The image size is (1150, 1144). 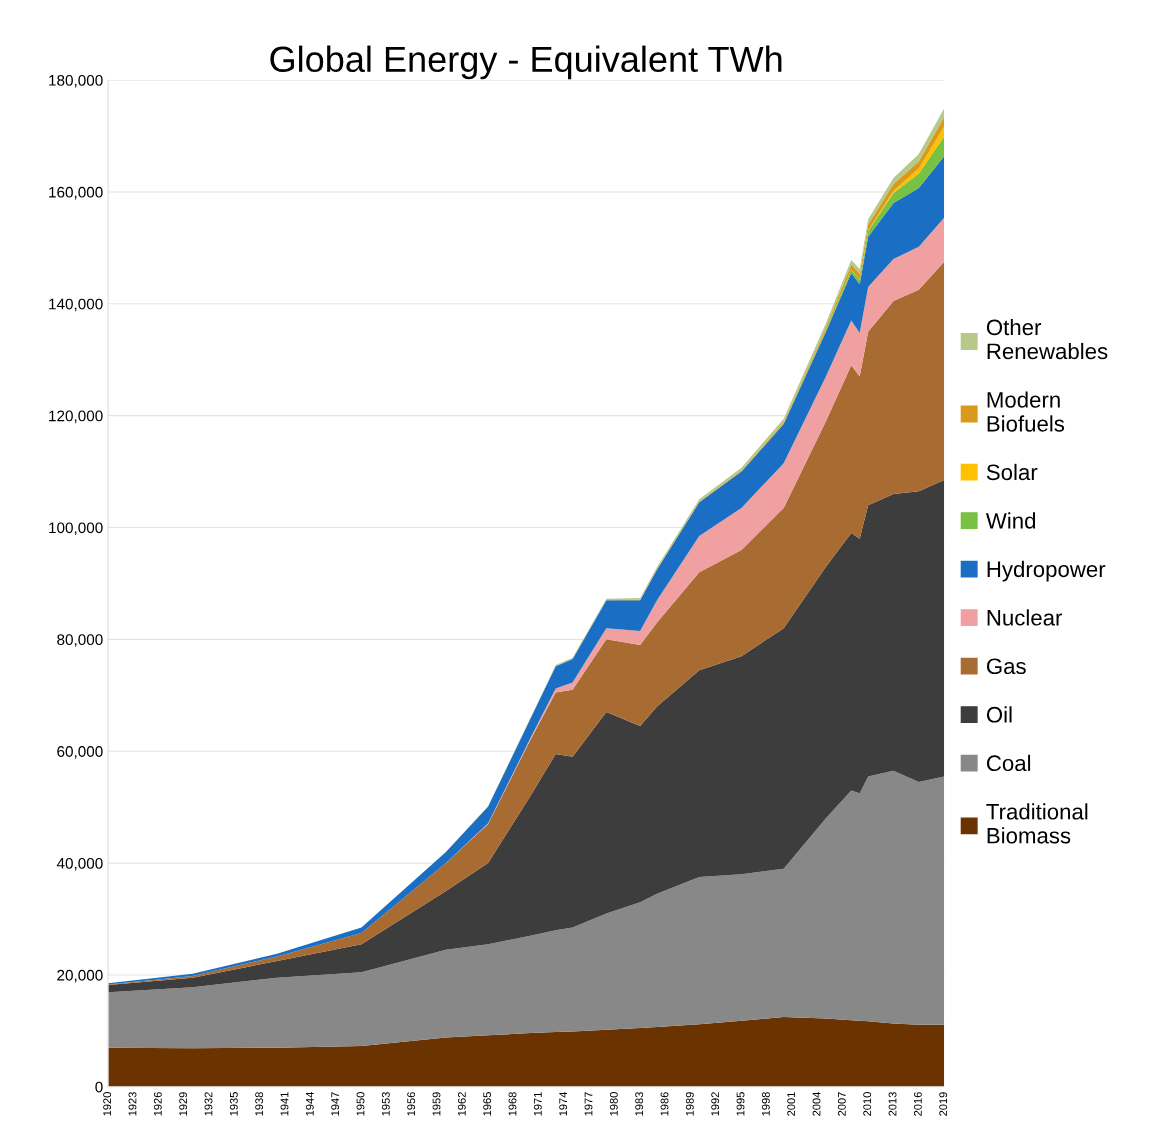 I want to click on x-tick-label: 1989, so click(x=689, y=1104).